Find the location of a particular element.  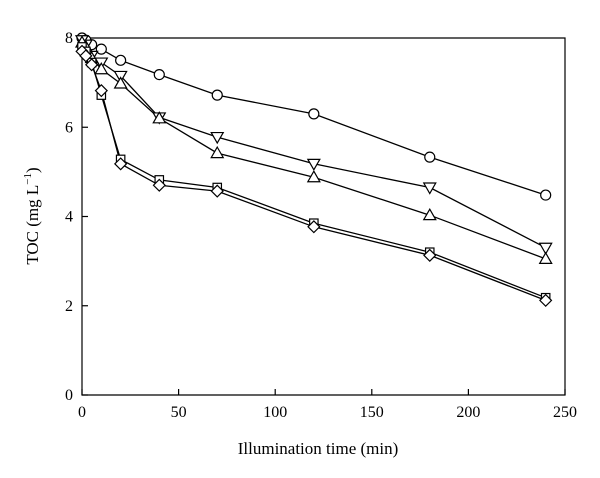

x-tick-label: 50 is located at coordinates (179, 412).